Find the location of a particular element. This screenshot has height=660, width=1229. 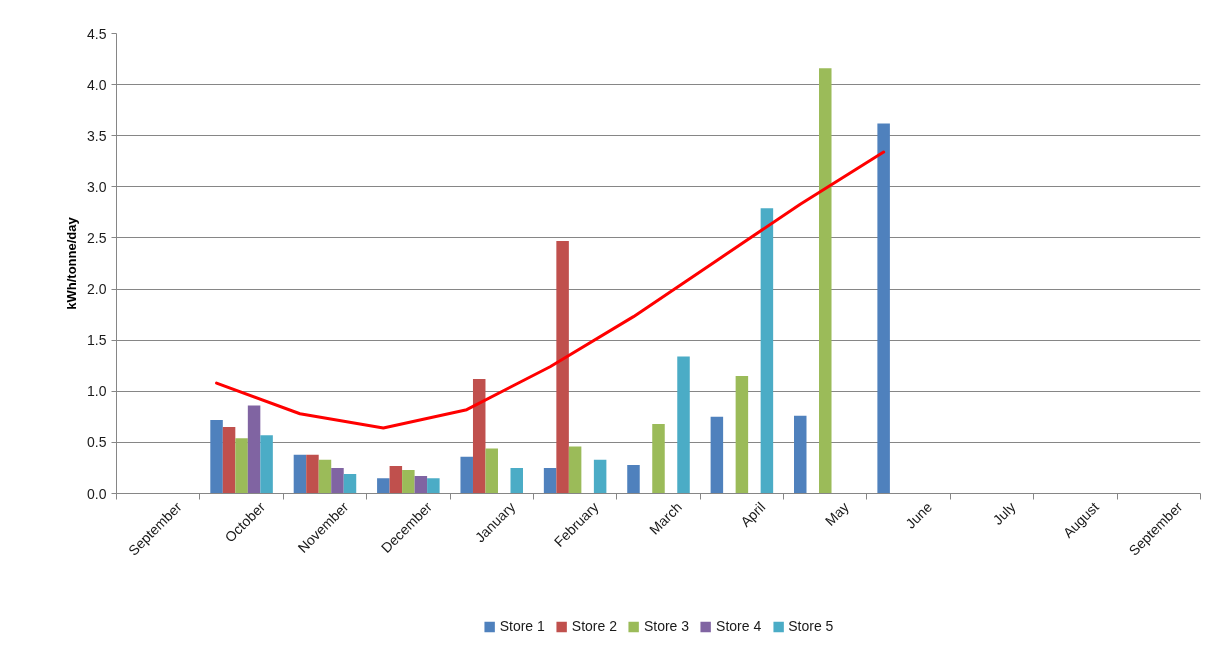

y-tick-label: 2.0 is located at coordinates (97, 289).